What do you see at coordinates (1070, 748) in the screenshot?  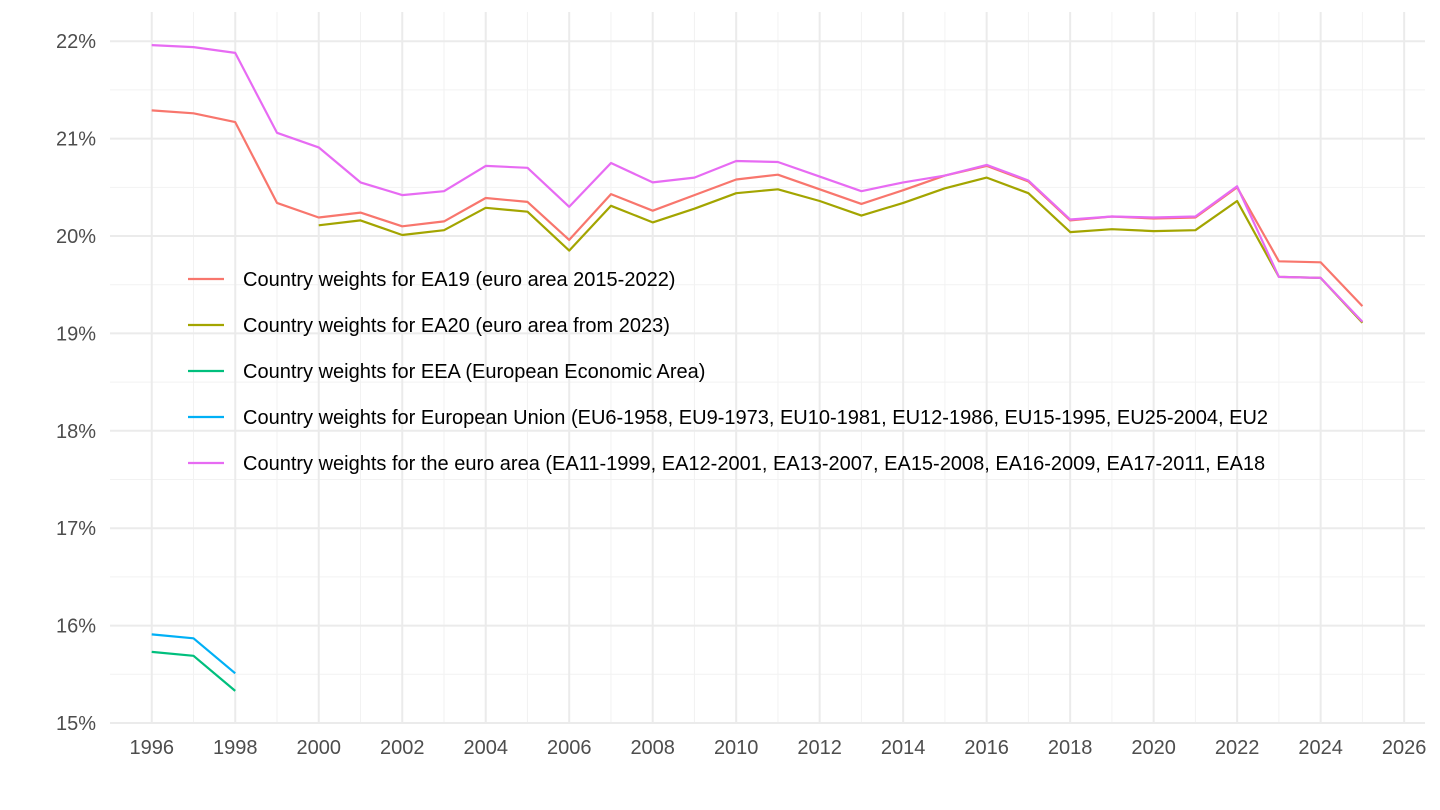 I see `x-tick-label: 2018` at bounding box center [1070, 748].